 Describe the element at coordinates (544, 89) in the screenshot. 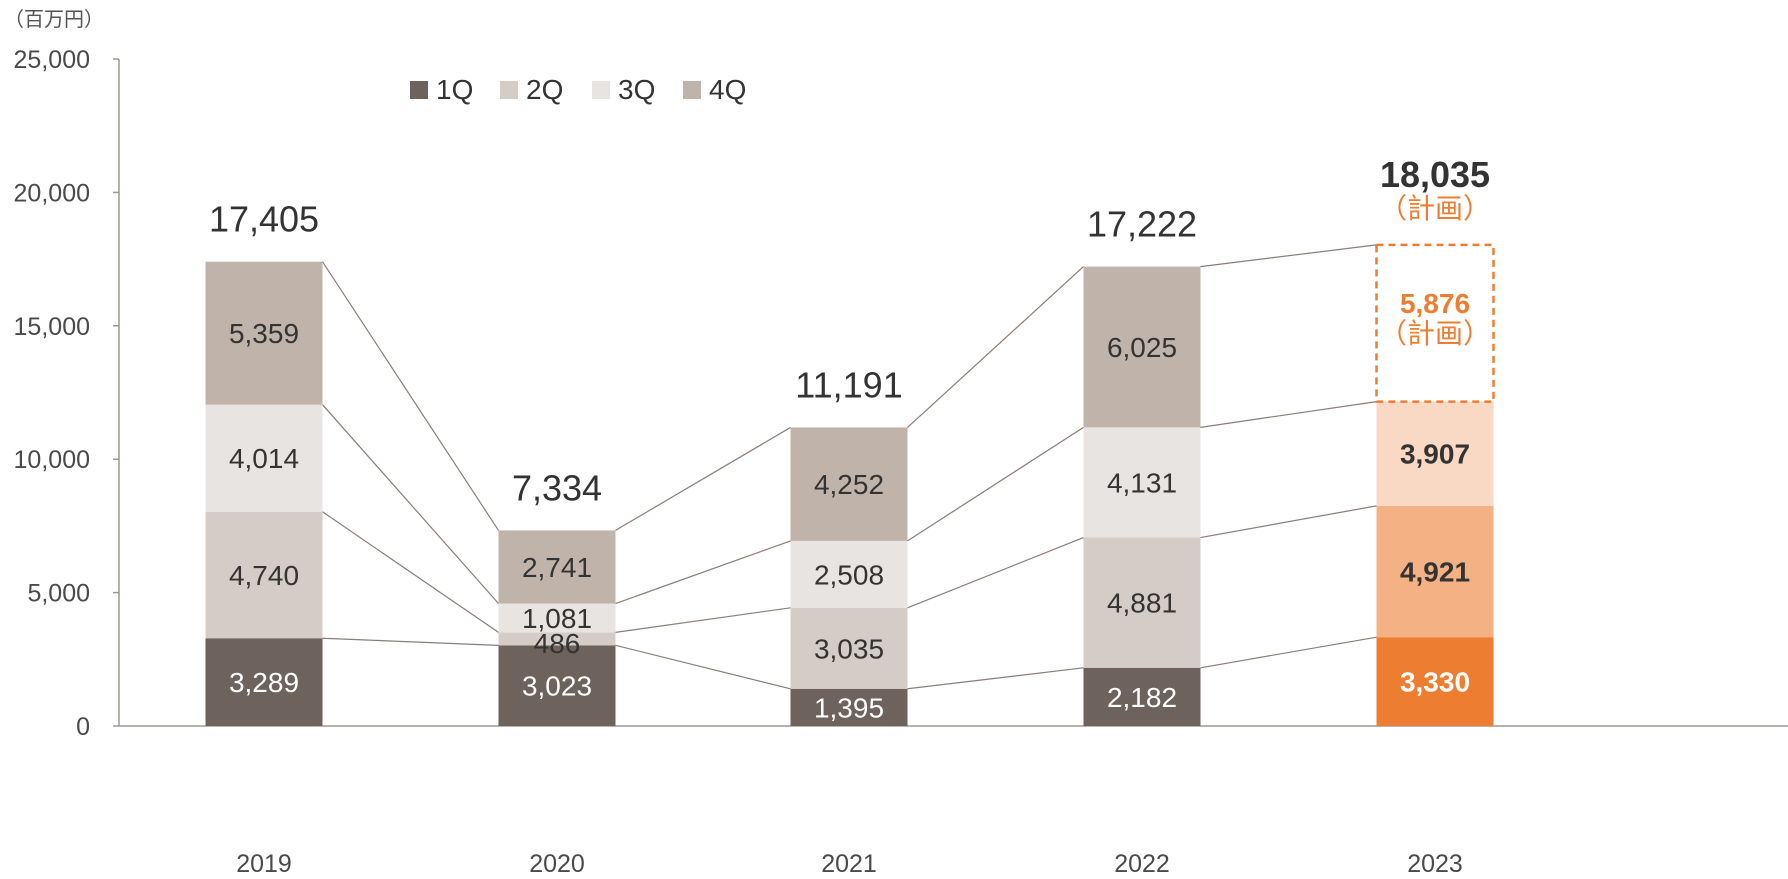

I see `legend-label-2Q: 2Q` at that location.